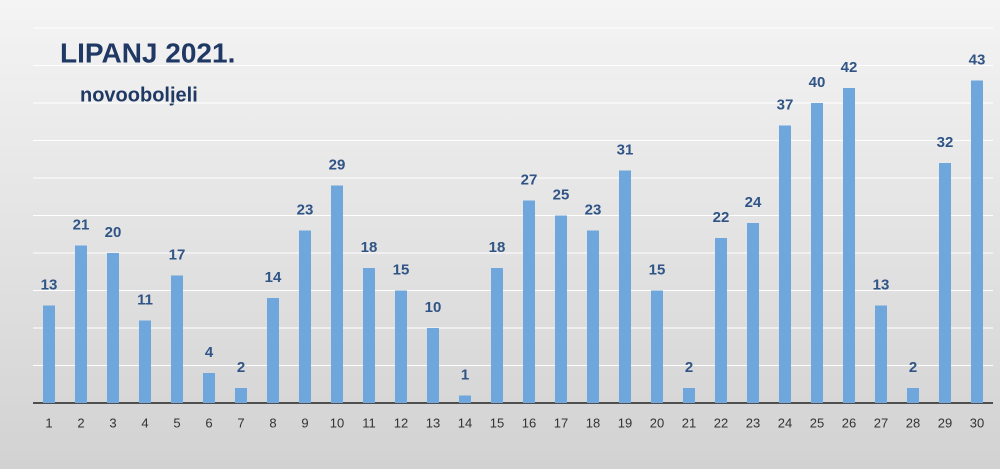  What do you see at coordinates (561, 422) in the screenshot?
I see `x-tick-label: 17` at bounding box center [561, 422].